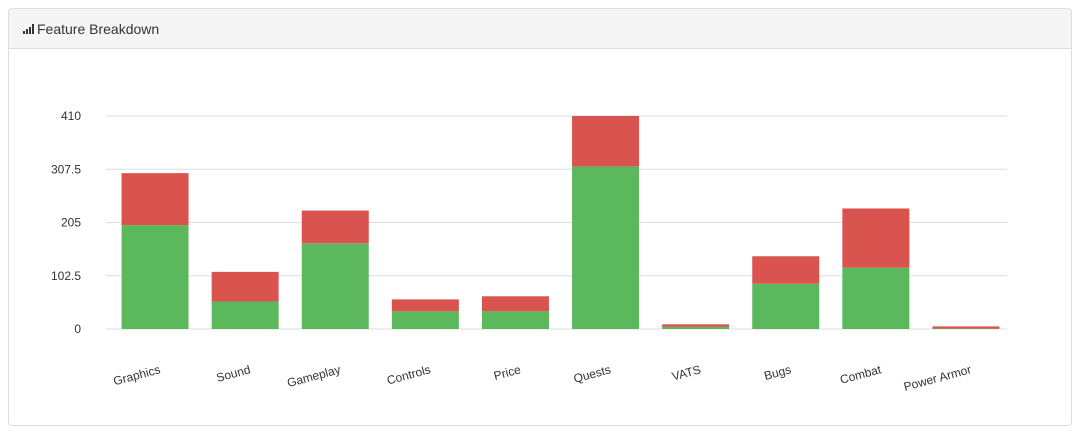 The height and width of the screenshot is (434, 1082). Describe the element at coordinates (425, 305) in the screenshot. I see `bar-negative-controls` at that location.